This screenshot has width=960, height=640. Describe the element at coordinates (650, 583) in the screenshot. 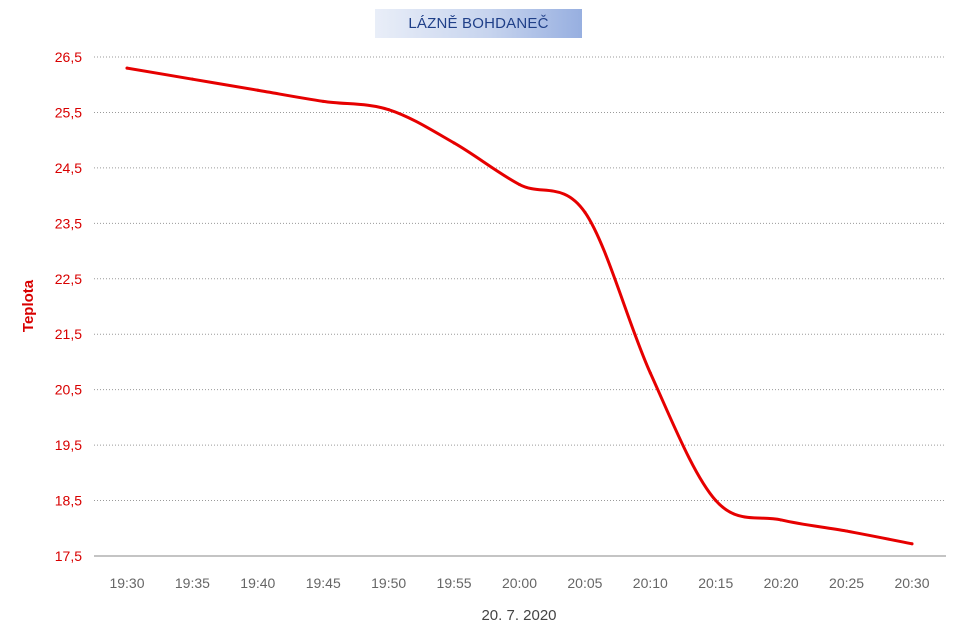

I see `x-tick-label: 20:10` at that location.